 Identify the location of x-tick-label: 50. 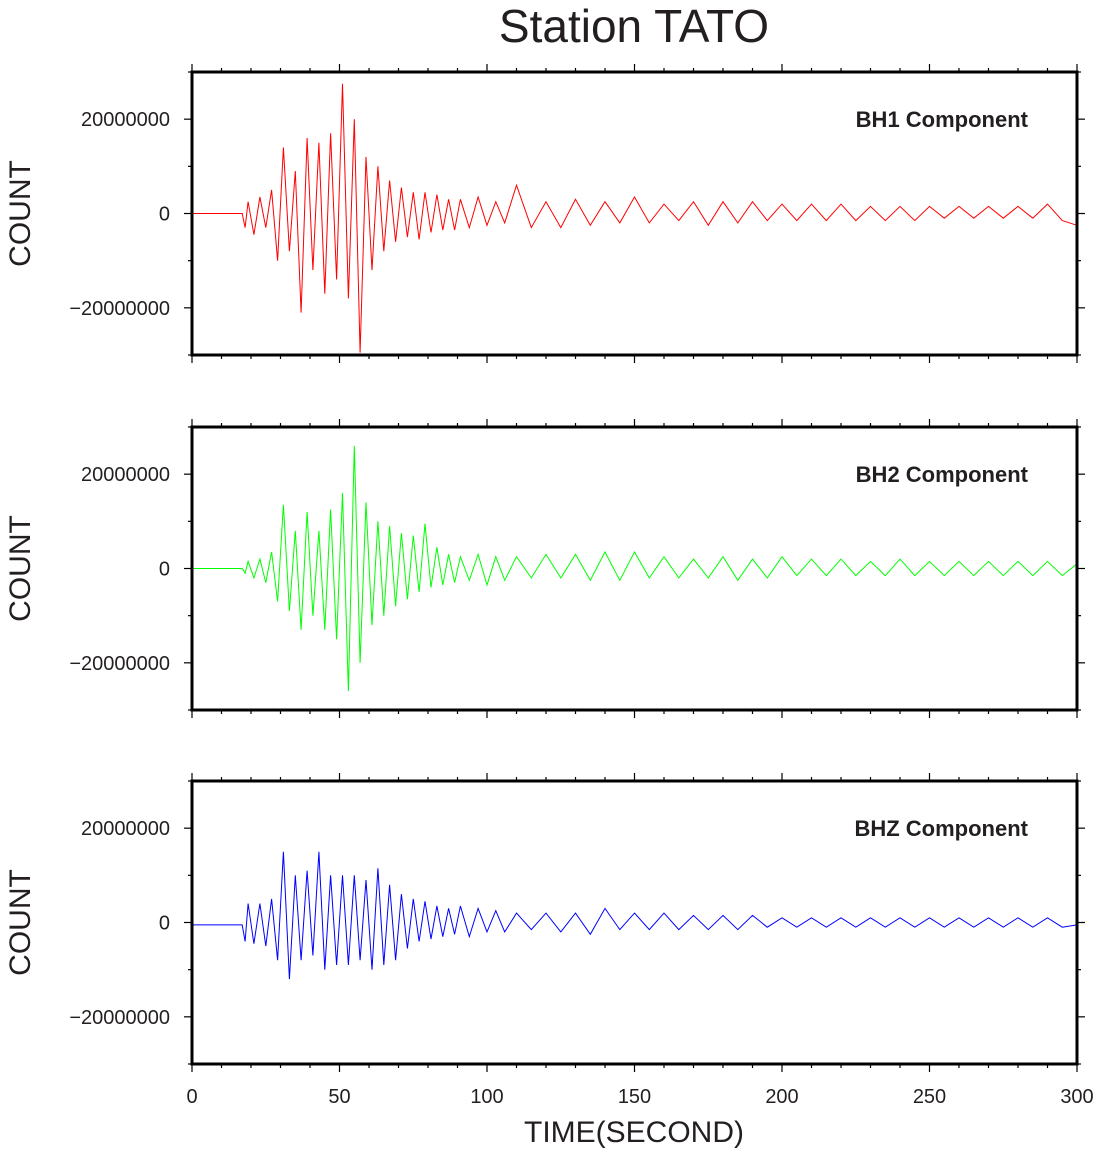
(339, 1097).